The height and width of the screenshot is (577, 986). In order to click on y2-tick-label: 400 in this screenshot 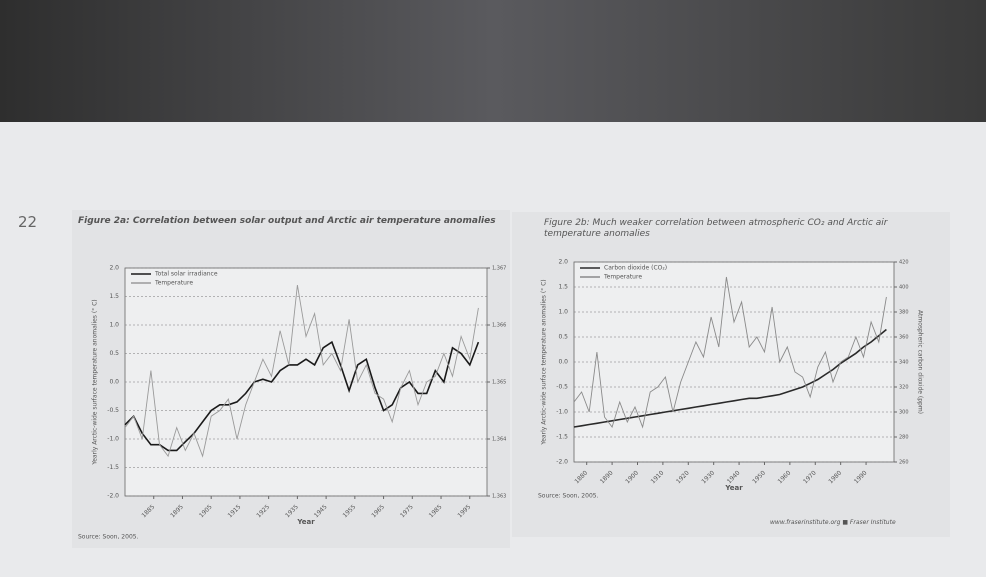, I will do `click(904, 288)`.